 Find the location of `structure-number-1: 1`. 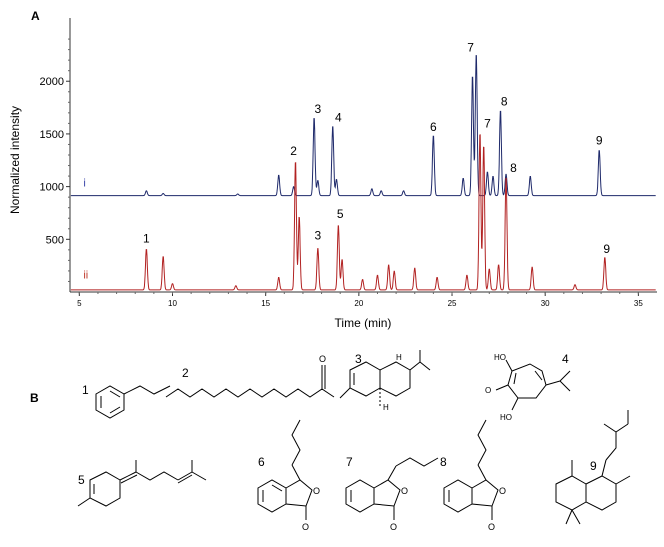

structure-number-1: 1 is located at coordinates (85, 390).